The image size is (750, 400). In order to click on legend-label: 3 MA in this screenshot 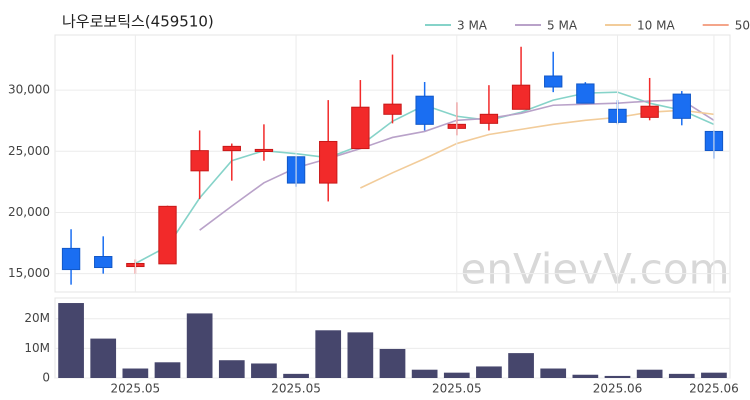, I will do `click(472, 26)`.